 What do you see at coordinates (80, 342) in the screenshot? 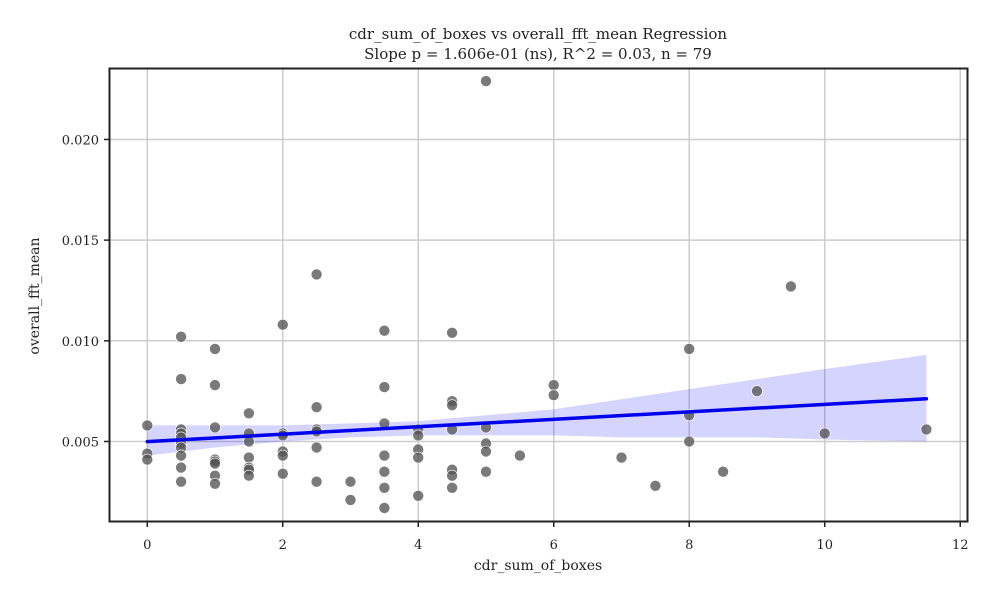
I see `y-tick-label: 0.010` at bounding box center [80, 342].